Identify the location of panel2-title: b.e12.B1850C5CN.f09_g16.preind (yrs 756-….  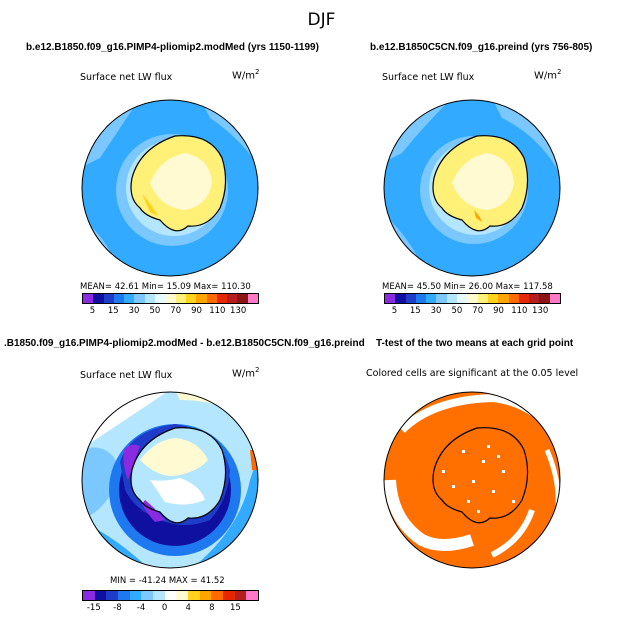
(481, 47).